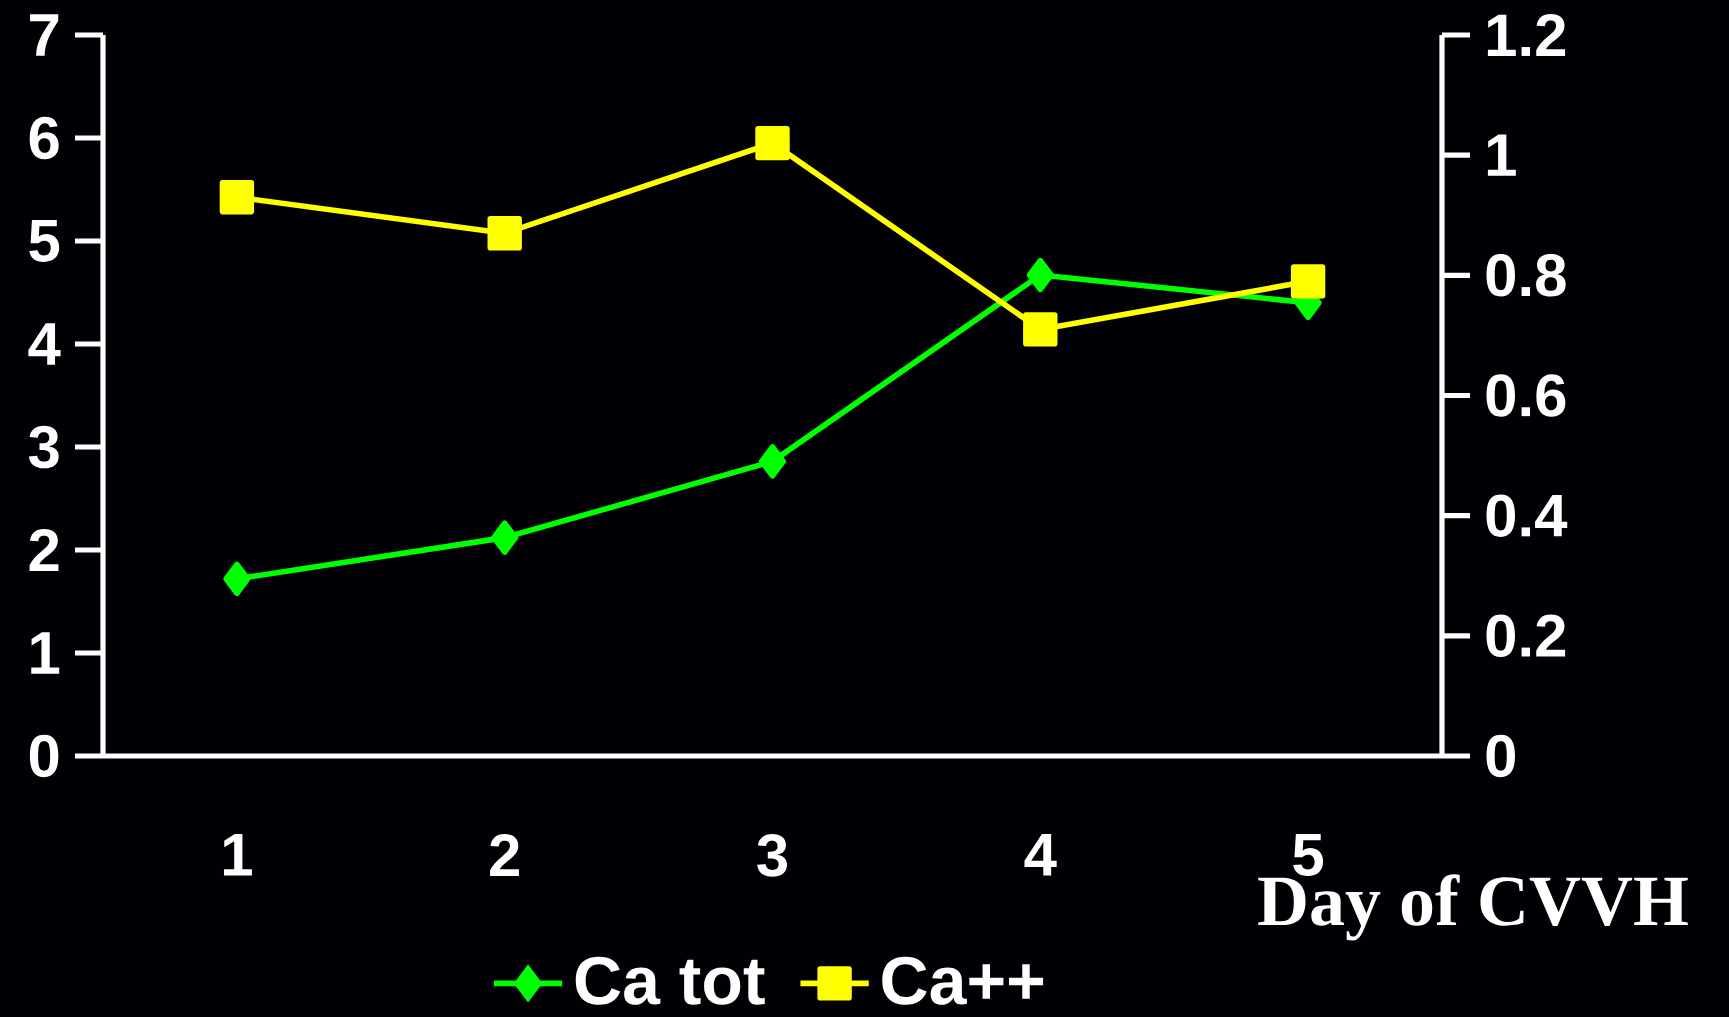 This screenshot has height=1017, width=1729. I want to click on x-tick-label: 5, so click(1308, 855).